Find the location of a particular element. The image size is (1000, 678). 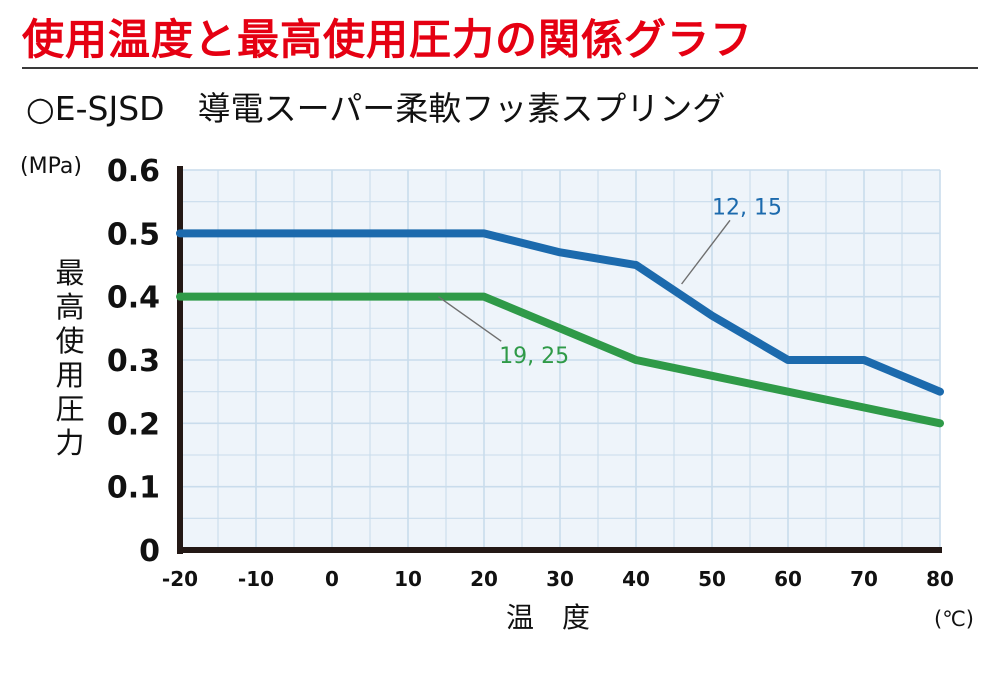

x-tick-label: 30 is located at coordinates (560, 579).